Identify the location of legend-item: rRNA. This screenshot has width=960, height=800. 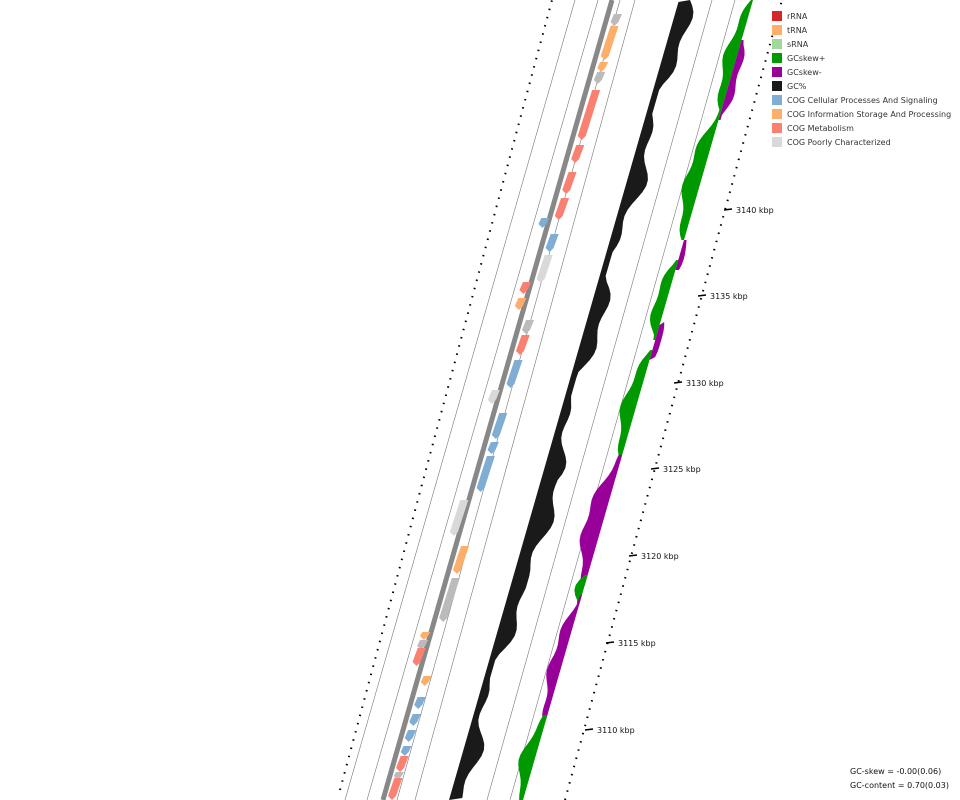
(861, 16).